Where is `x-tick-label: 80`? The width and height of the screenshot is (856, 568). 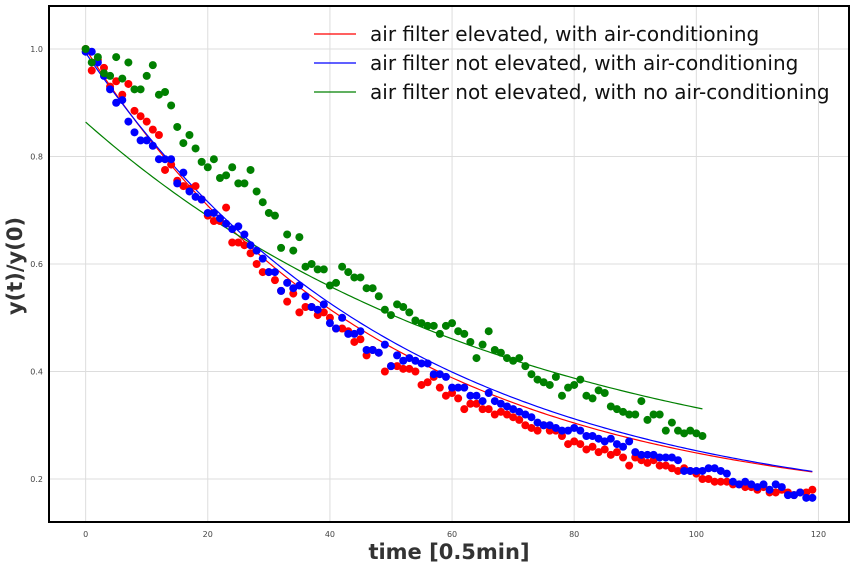
x-tick-label: 80 is located at coordinates (574, 534).